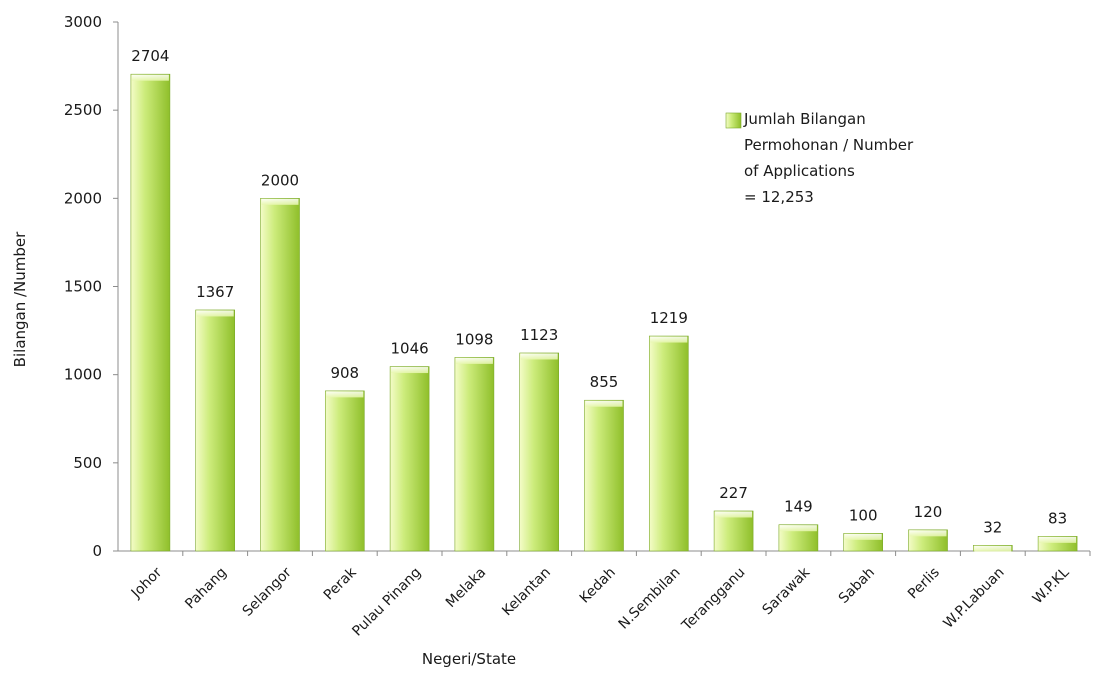 The height and width of the screenshot is (673, 1116). I want to click on data-label: 1098, so click(474, 339).